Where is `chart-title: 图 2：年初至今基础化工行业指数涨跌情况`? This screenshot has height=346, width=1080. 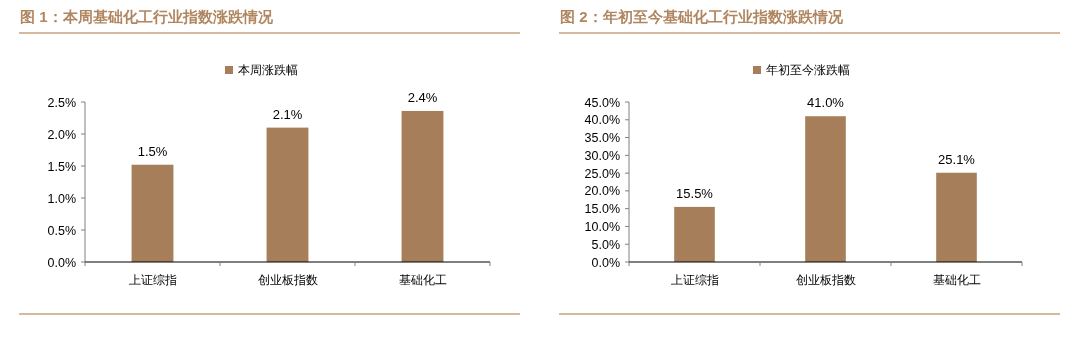
chart-title: 图 2：年初至今基础化工行业指数涨跌情况 is located at coordinates (702, 16).